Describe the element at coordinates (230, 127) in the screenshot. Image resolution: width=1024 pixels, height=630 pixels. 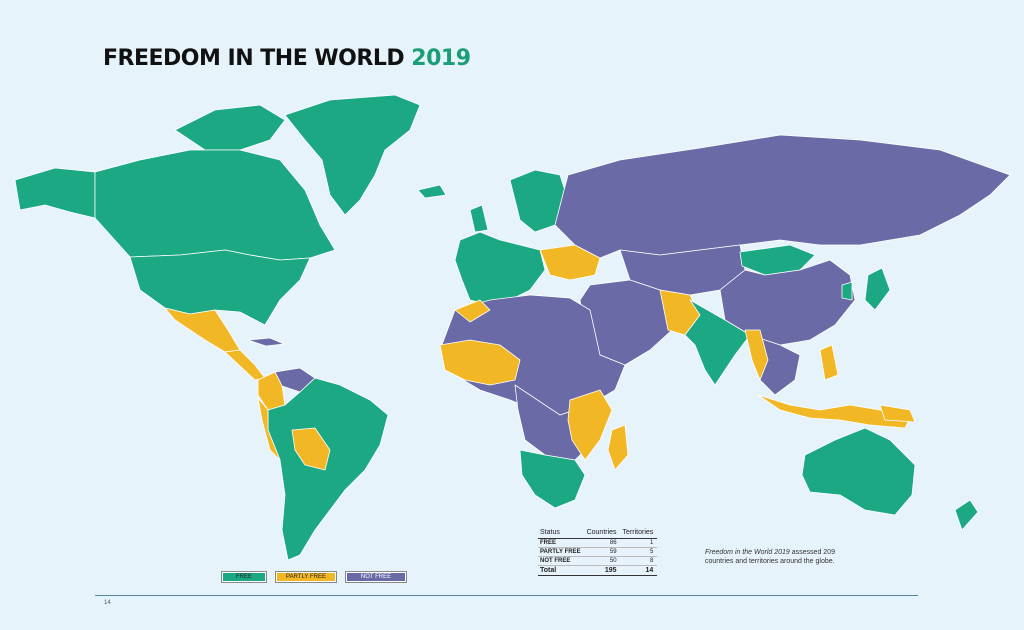
I see `region-arctic-islands` at that location.